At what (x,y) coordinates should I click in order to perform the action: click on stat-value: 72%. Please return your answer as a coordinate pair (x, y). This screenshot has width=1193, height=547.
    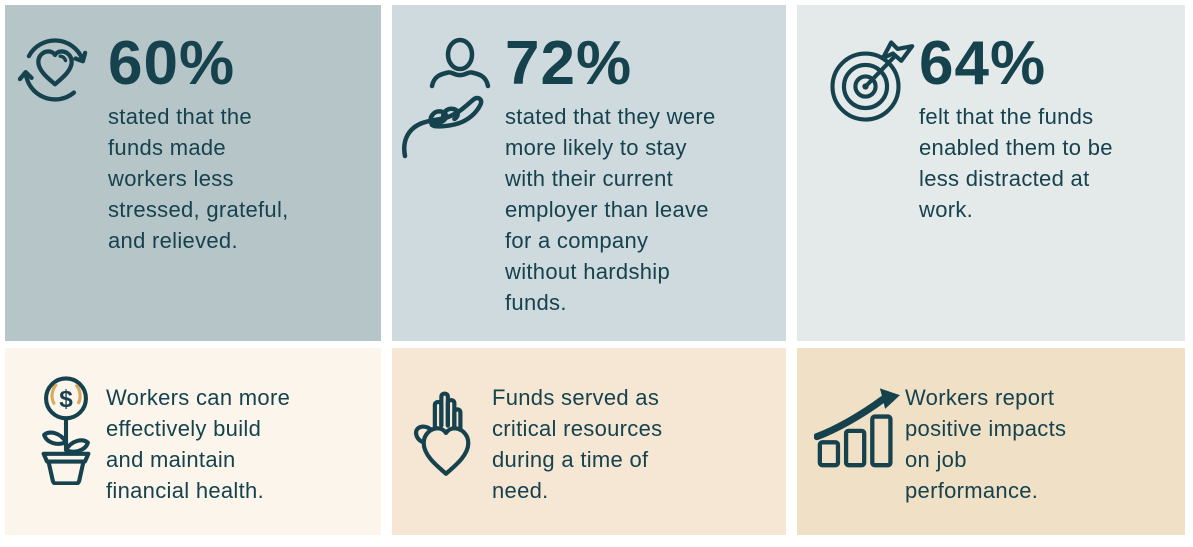
    Looking at the image, I should click on (569, 63).